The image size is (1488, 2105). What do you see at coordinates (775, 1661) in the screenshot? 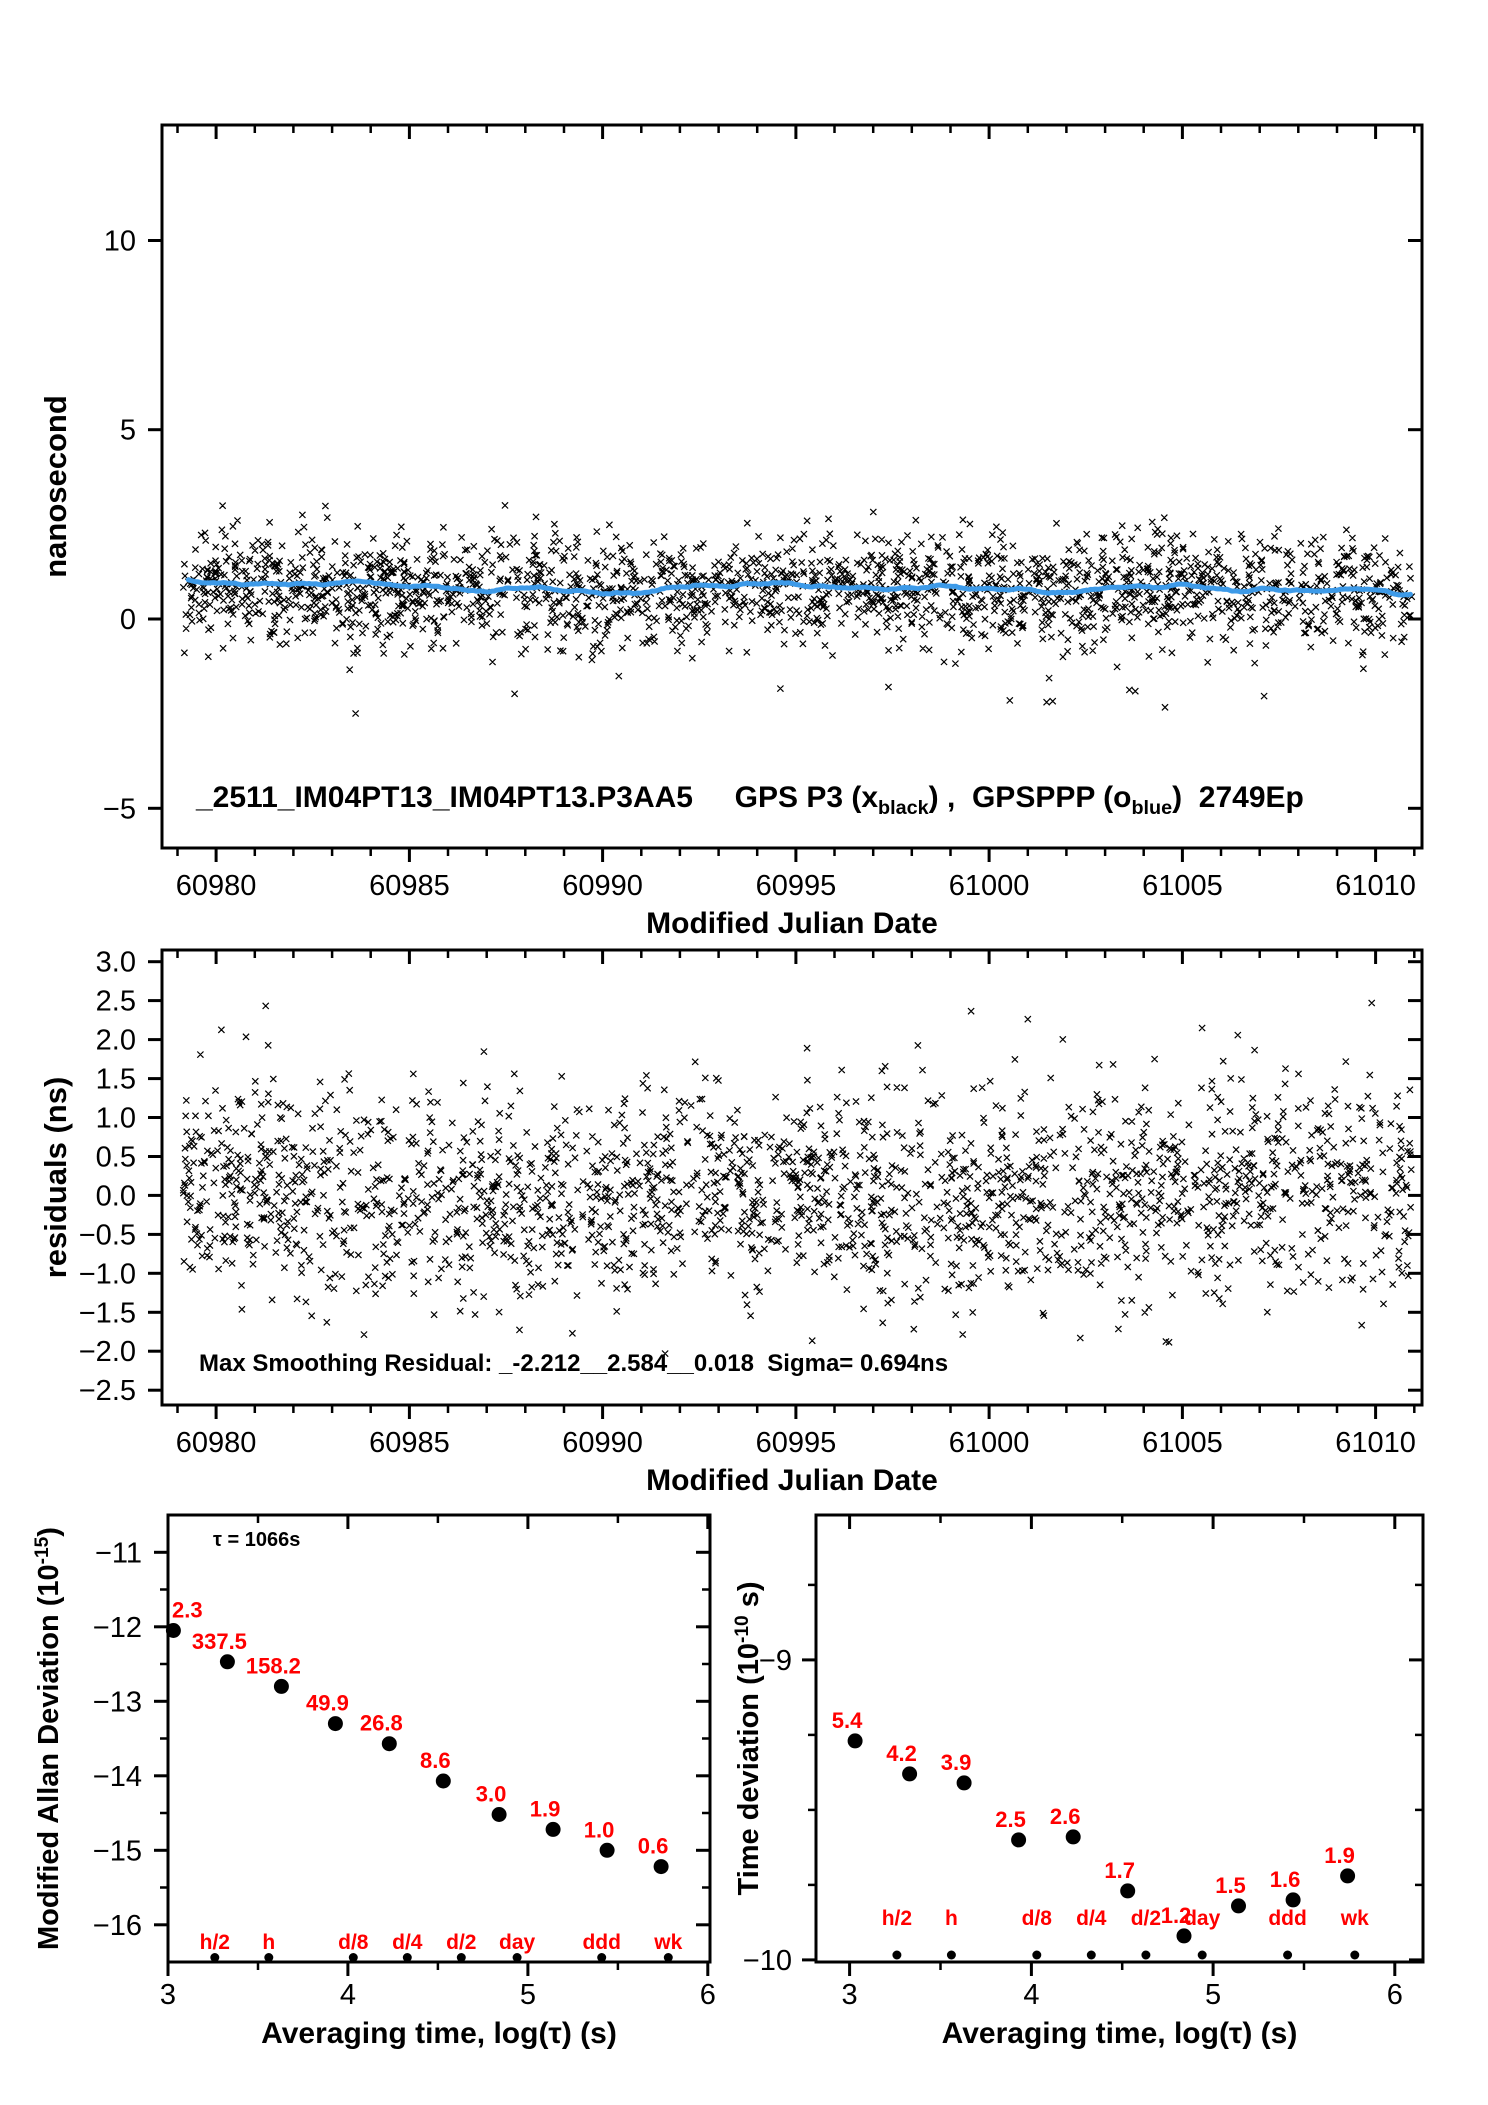
I see `y-tick-label: −9` at bounding box center [775, 1661].